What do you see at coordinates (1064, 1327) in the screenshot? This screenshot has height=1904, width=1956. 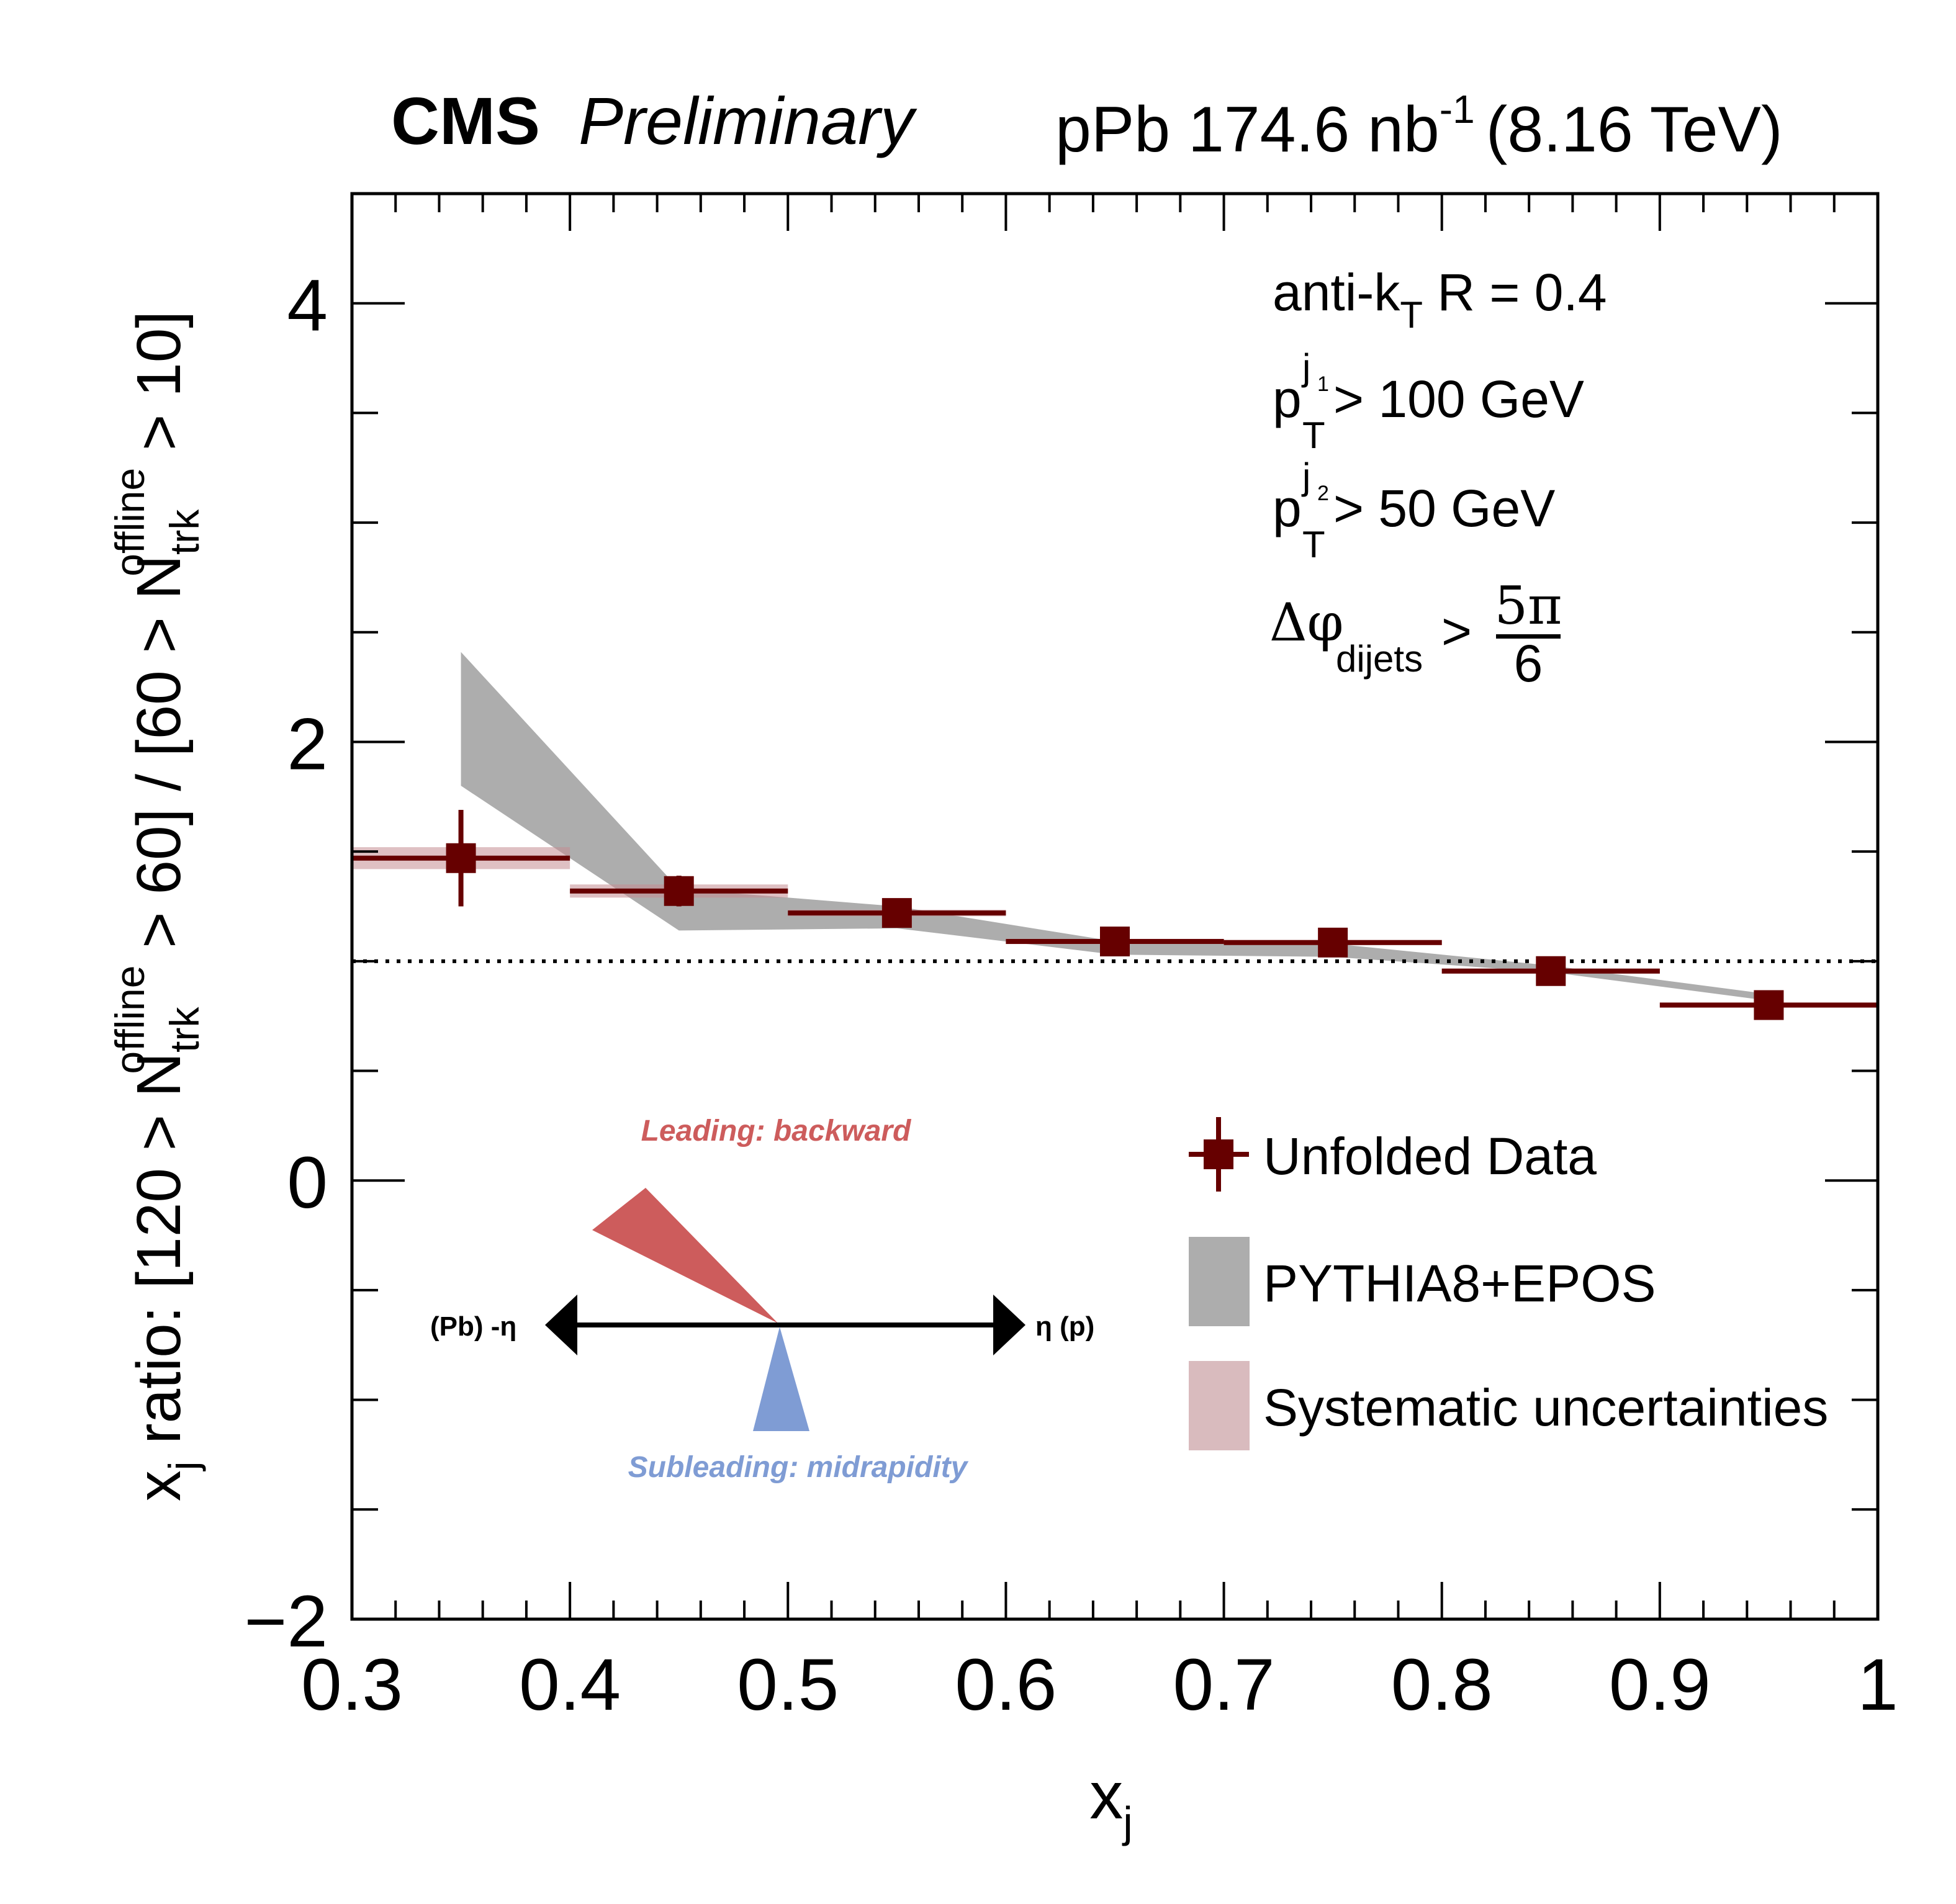 I see `p-label: η (p)` at bounding box center [1064, 1327].